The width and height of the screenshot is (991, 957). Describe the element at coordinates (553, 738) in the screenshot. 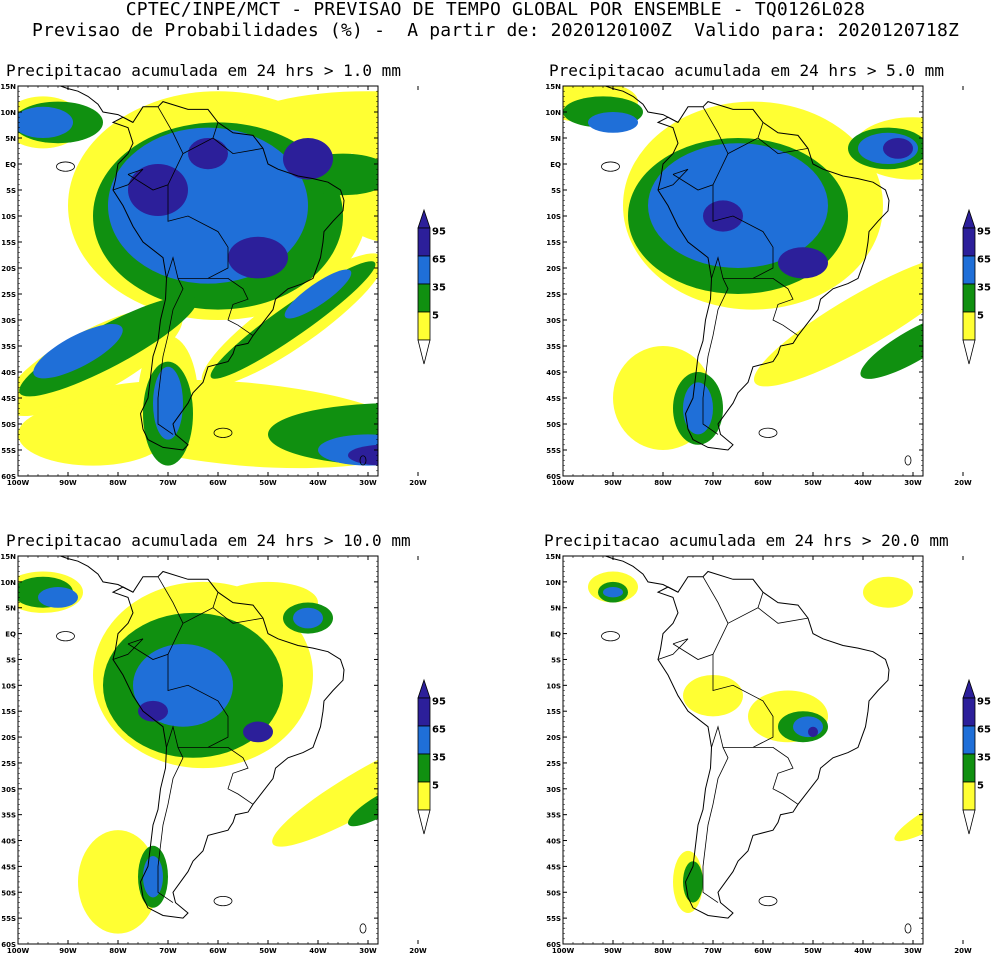

I see `lat-label: 20S` at that location.